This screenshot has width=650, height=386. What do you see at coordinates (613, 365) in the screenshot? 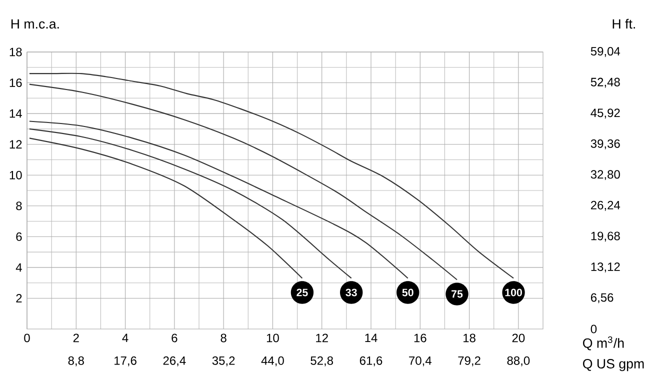
I see `x2-axis-title: Q US gpm` at bounding box center [613, 365].